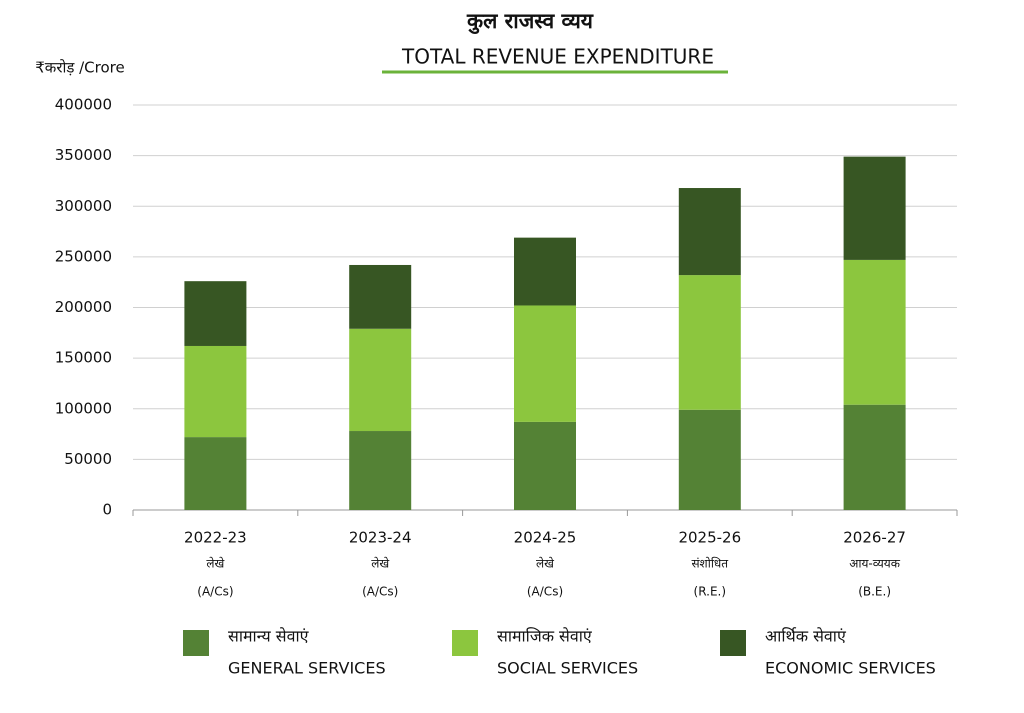 This screenshot has height=713, width=1024. I want to click on x-tick-sublabel: (R.E.), so click(710, 592).